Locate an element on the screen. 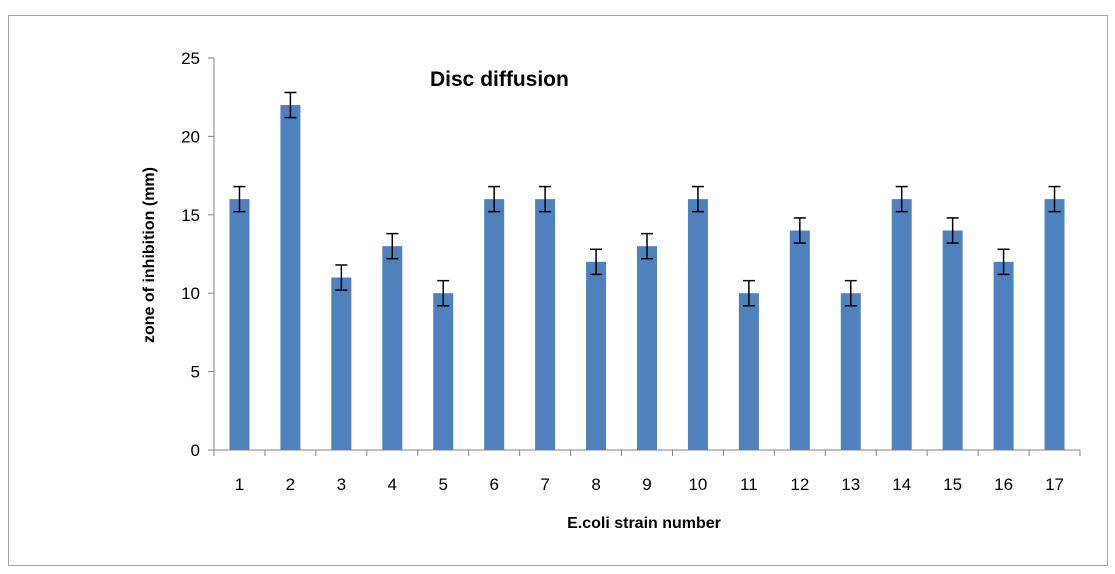 The height and width of the screenshot is (574, 1115). x-tick-label: 8 is located at coordinates (595, 484).